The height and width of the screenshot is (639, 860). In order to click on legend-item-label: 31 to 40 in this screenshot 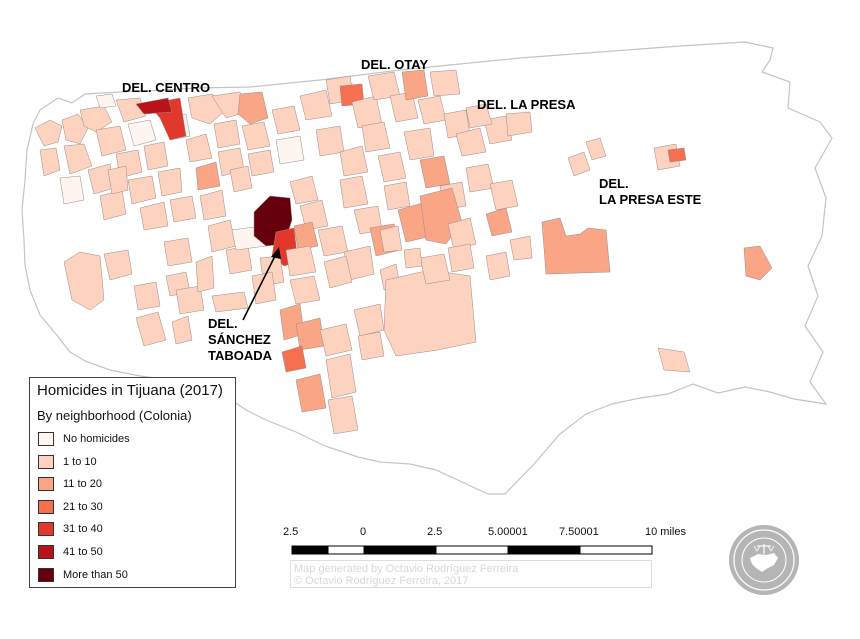, I will do `click(83, 529)`.